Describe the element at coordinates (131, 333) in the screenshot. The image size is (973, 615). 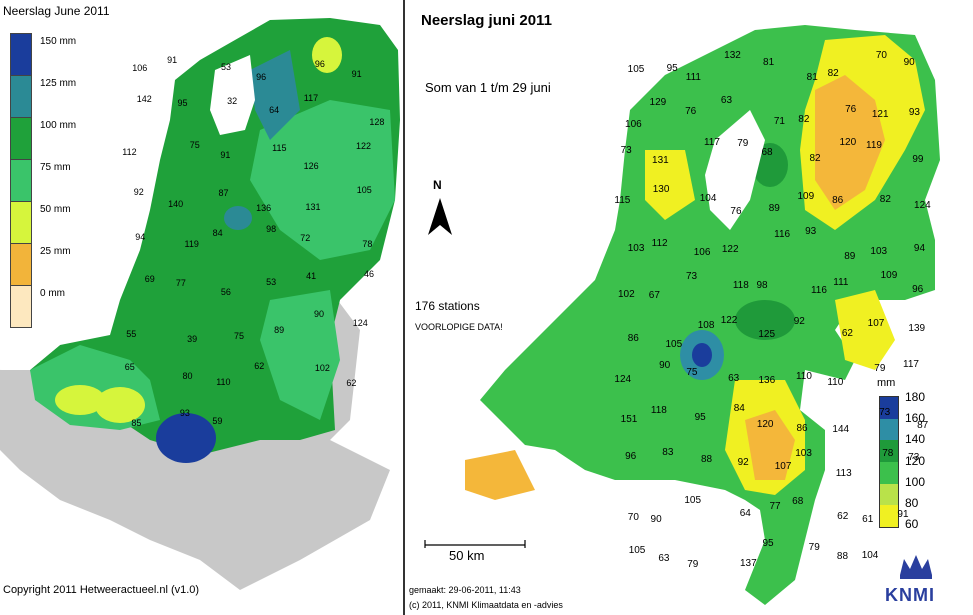
I see `station-value: 55` at that location.